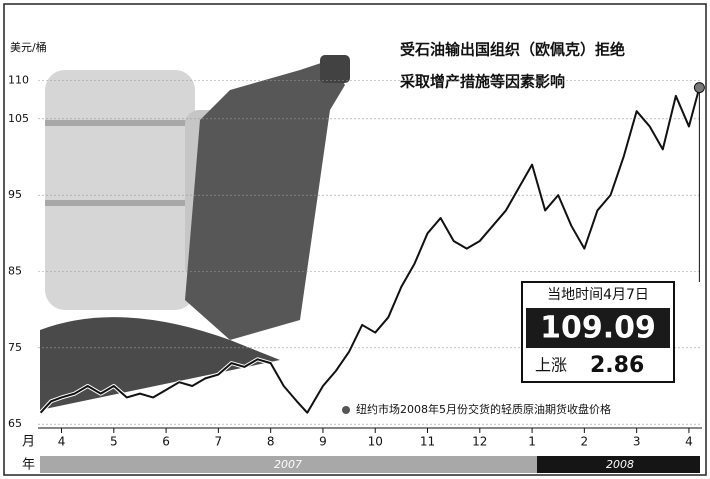 The image size is (710, 479). What do you see at coordinates (551, 365) in the screenshot?
I see `callout-change-label: 上涨` at bounding box center [551, 365].